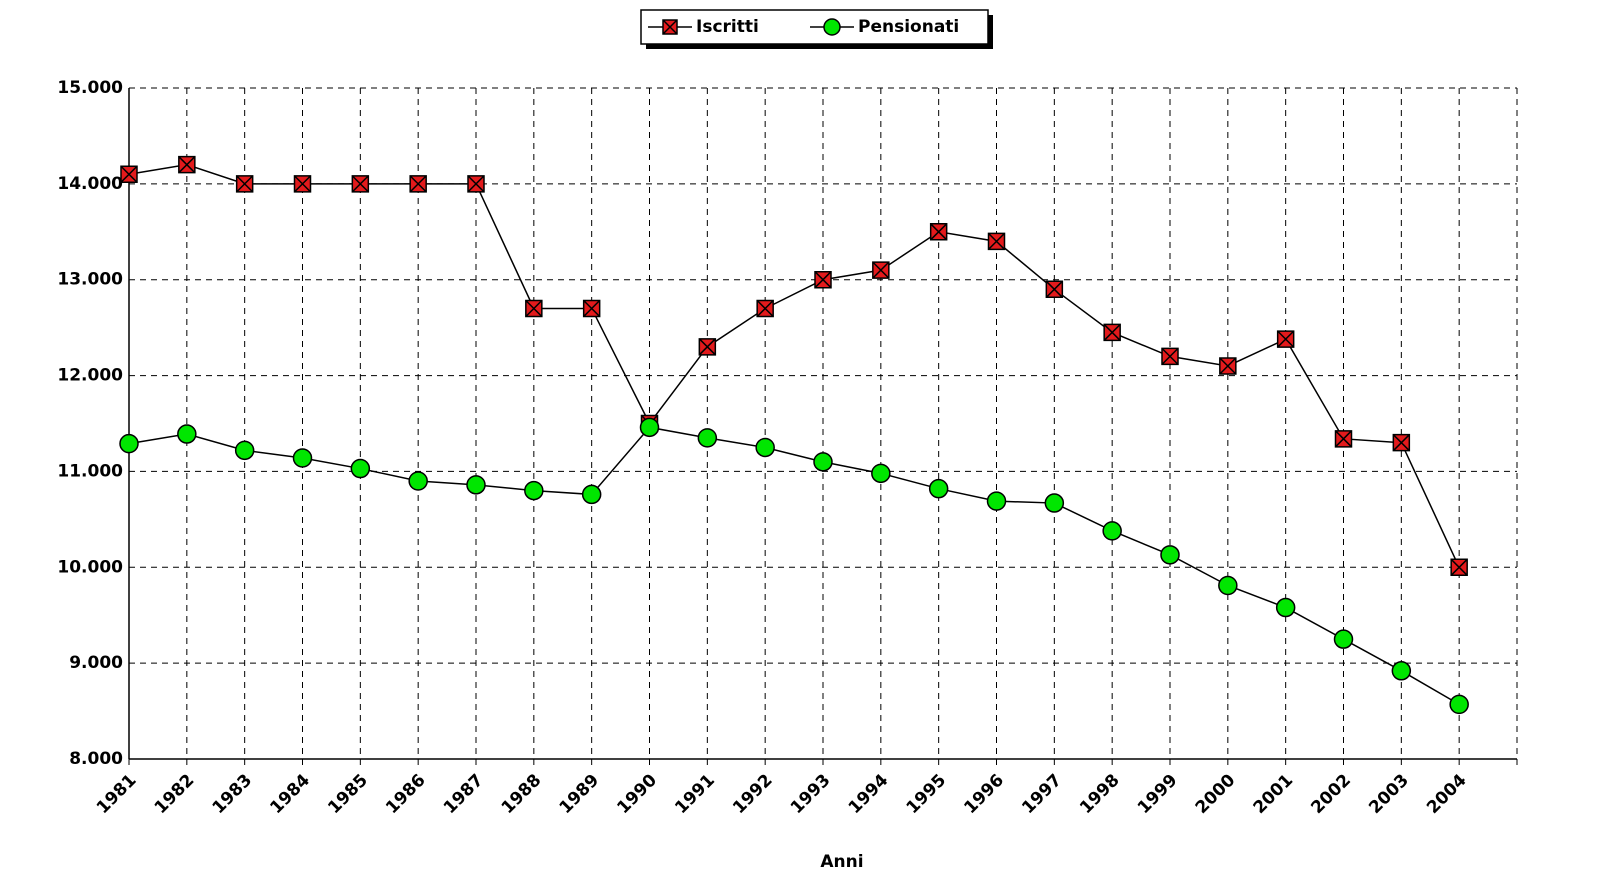 This screenshot has width=1604, height=894. I want to click on y-tick-label: 13.000, so click(90, 280).